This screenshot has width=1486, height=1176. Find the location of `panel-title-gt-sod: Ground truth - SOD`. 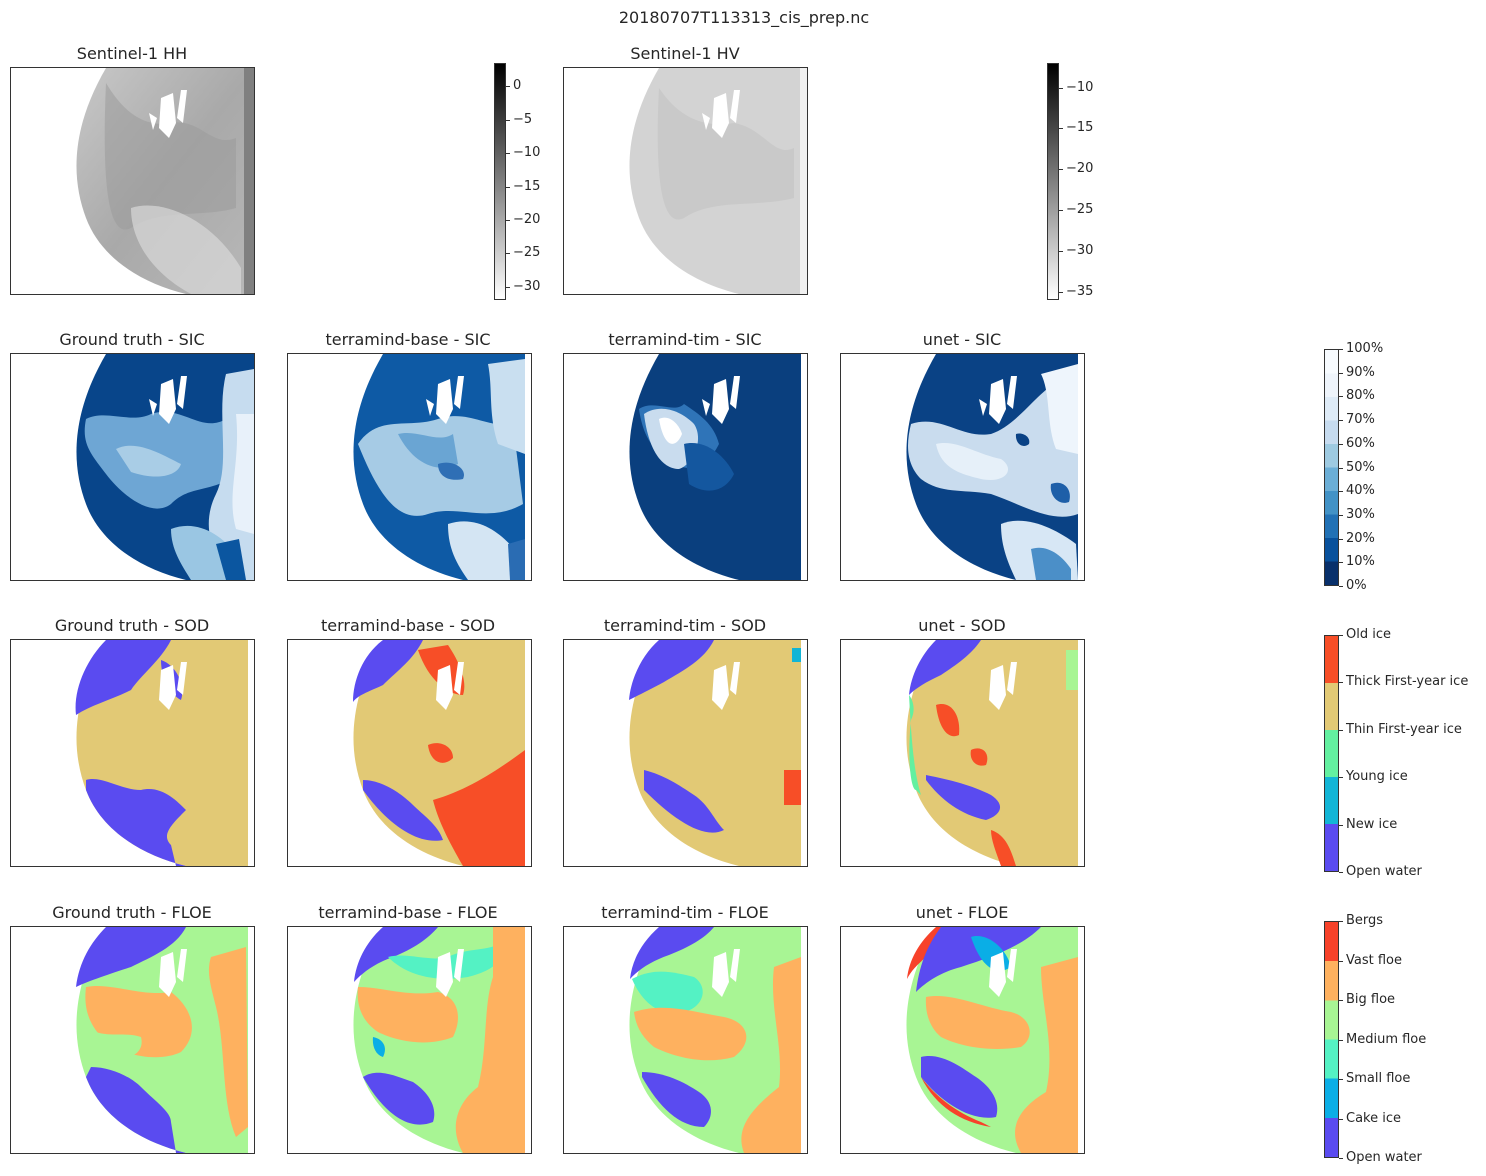

panel-title-gt-sod: Ground truth - SOD is located at coordinates (132, 625).